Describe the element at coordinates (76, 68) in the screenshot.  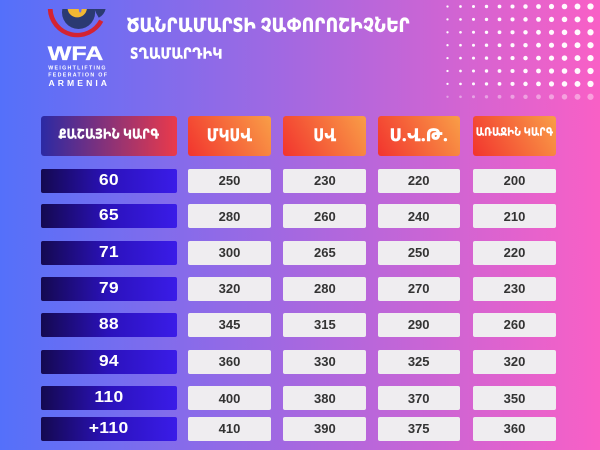
I see `svg-text: WEIGHTLIFTING` at that location.